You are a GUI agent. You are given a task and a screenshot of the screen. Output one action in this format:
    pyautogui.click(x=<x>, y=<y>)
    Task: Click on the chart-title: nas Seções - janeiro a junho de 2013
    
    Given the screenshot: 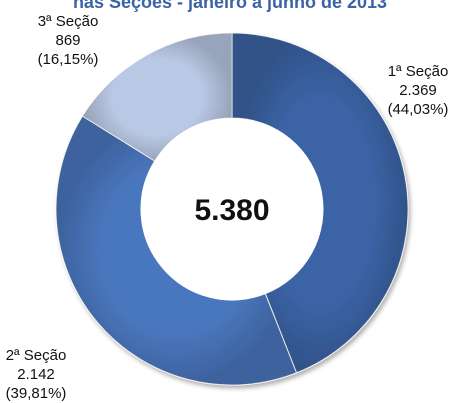 What is the action you would take?
    pyautogui.click(x=230, y=6)
    